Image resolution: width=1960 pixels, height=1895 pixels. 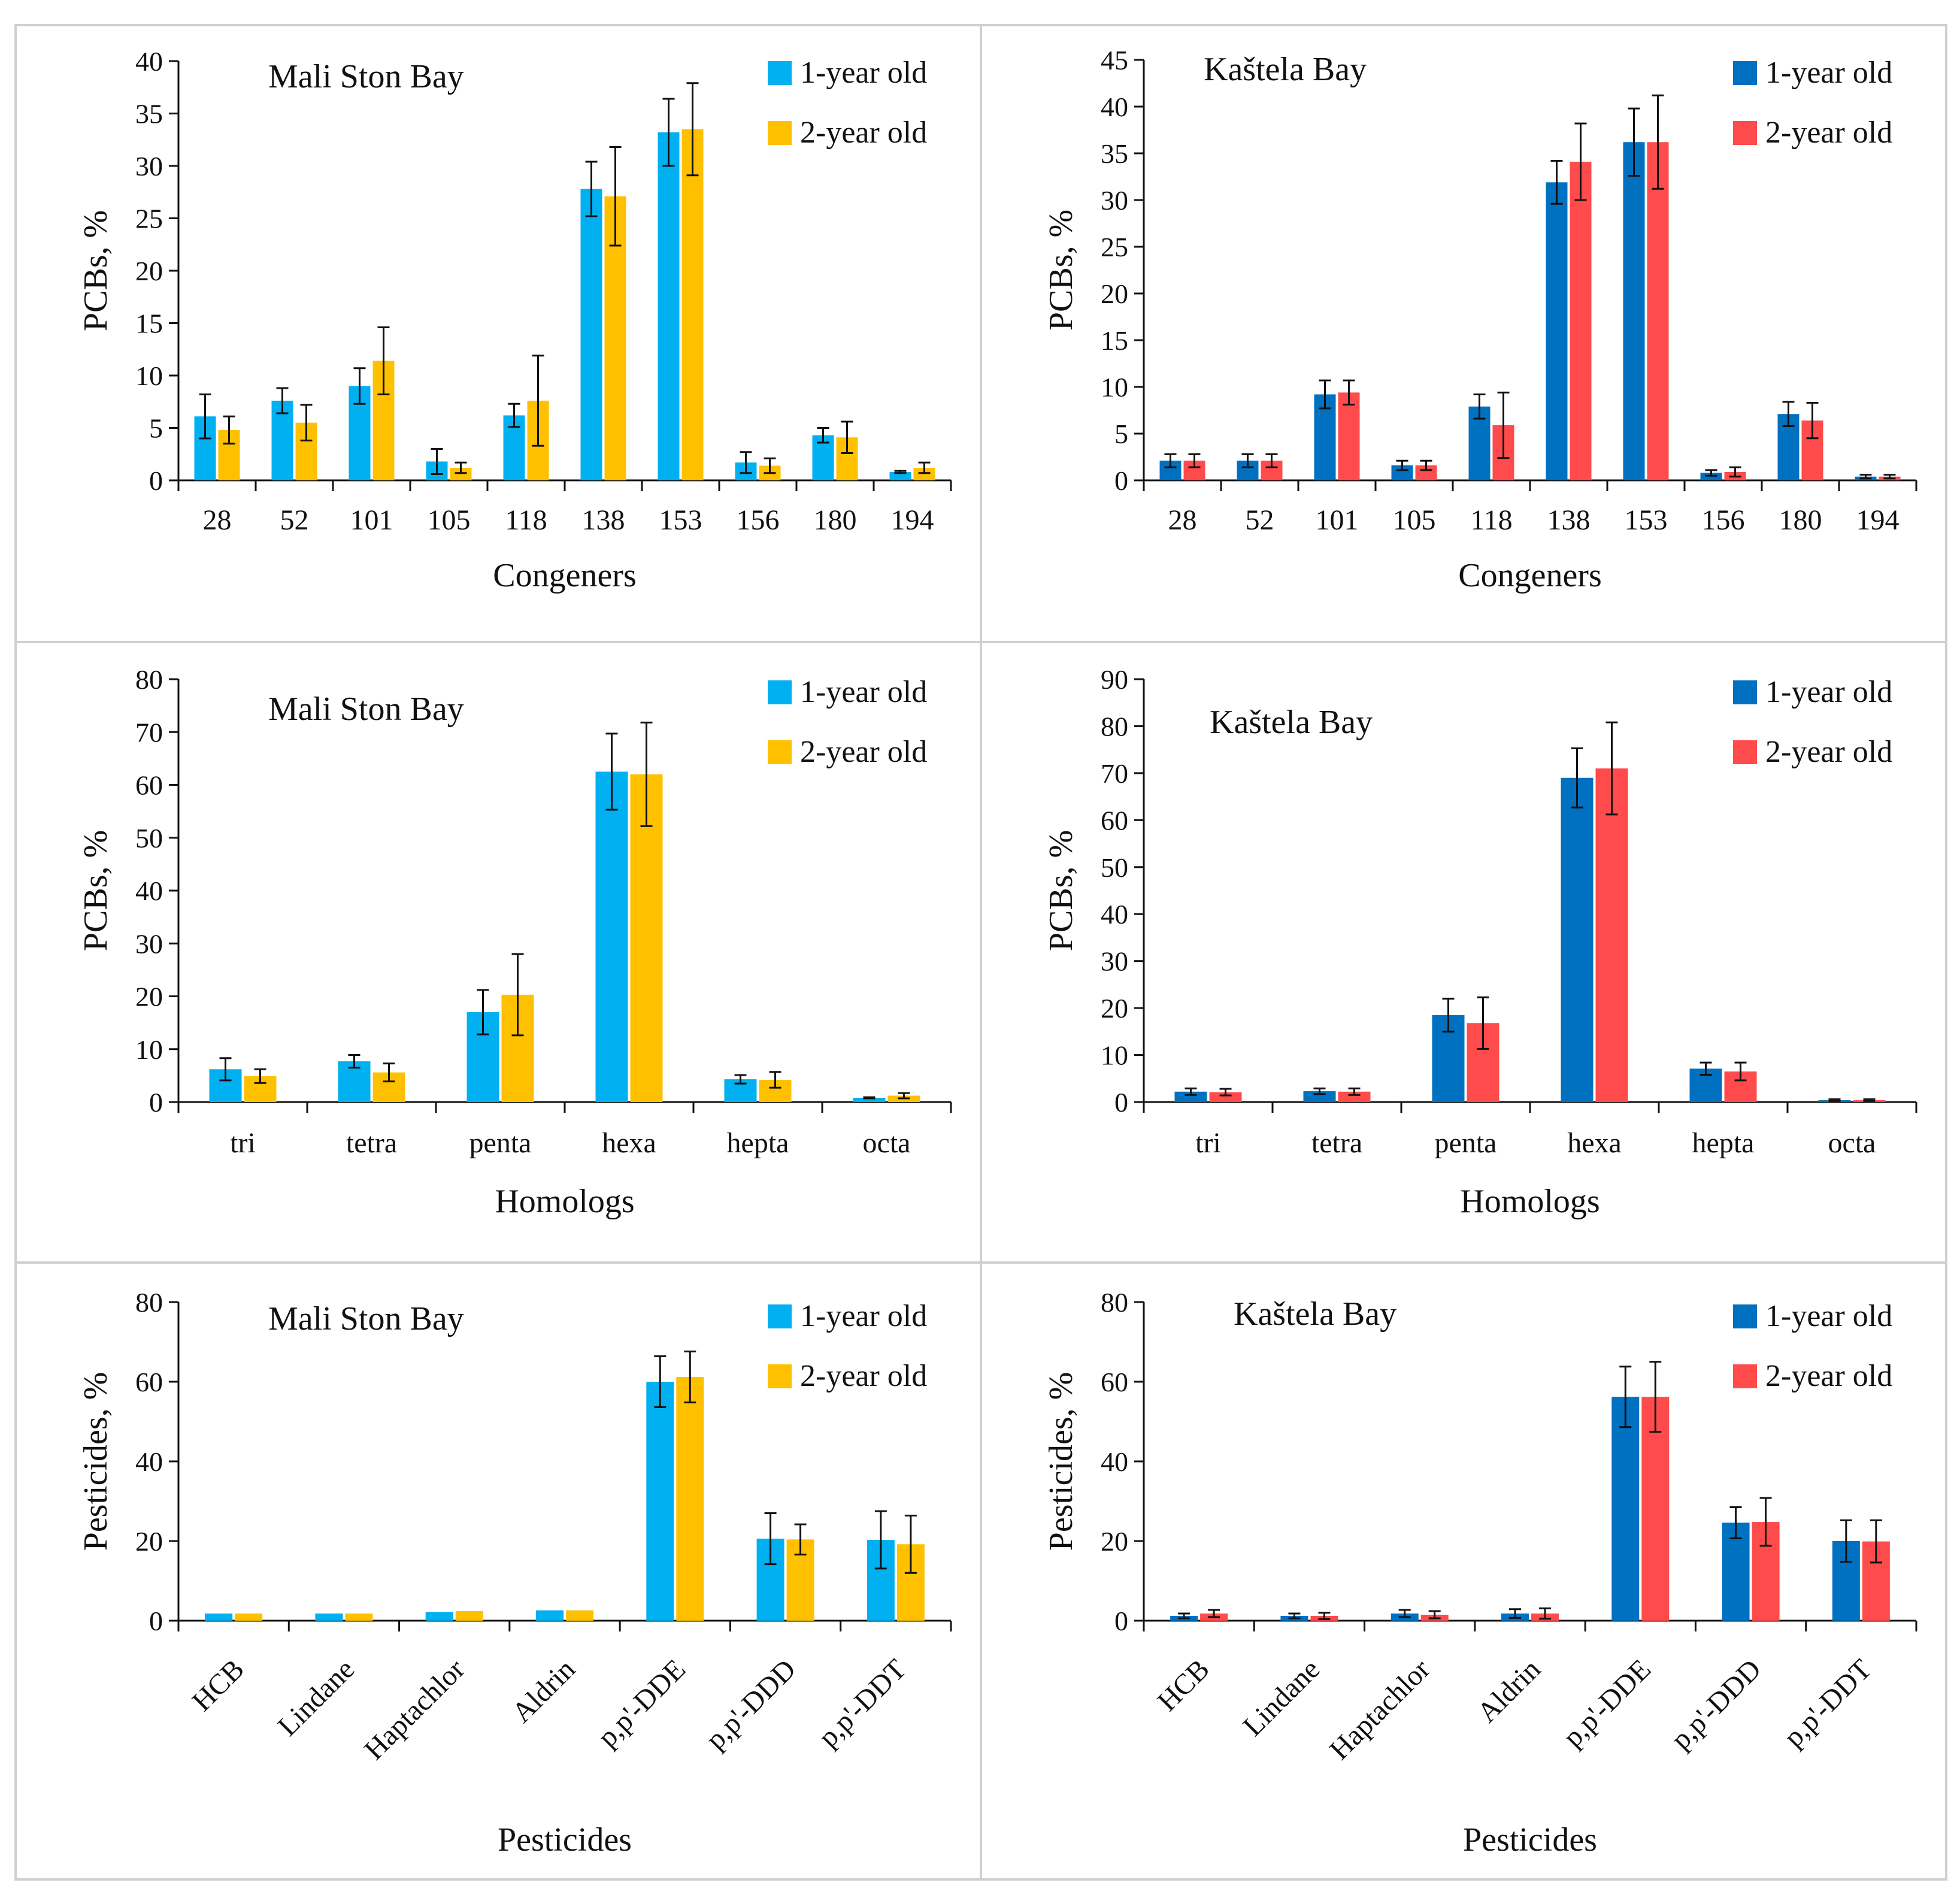 What do you see at coordinates (1291, 722) in the screenshot?
I see `chart-title: Kaštela Bay` at bounding box center [1291, 722].